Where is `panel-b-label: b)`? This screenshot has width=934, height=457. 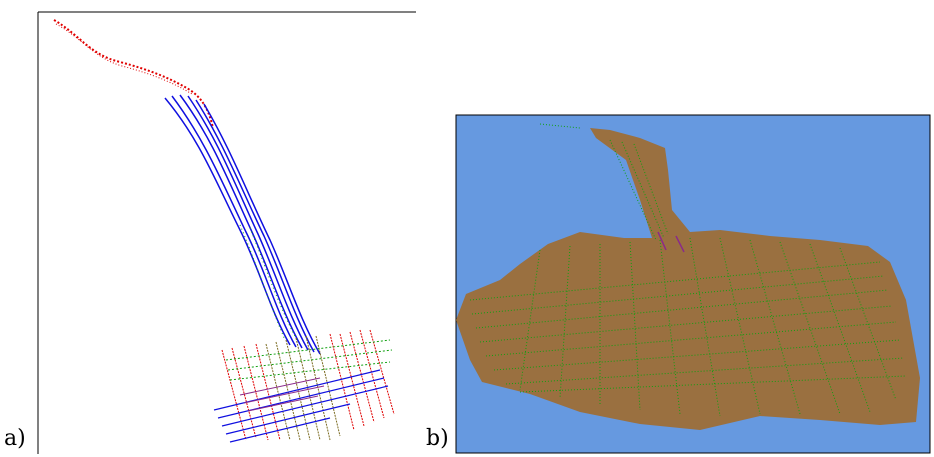
panel-b-label: b) is located at coordinates (437, 438).